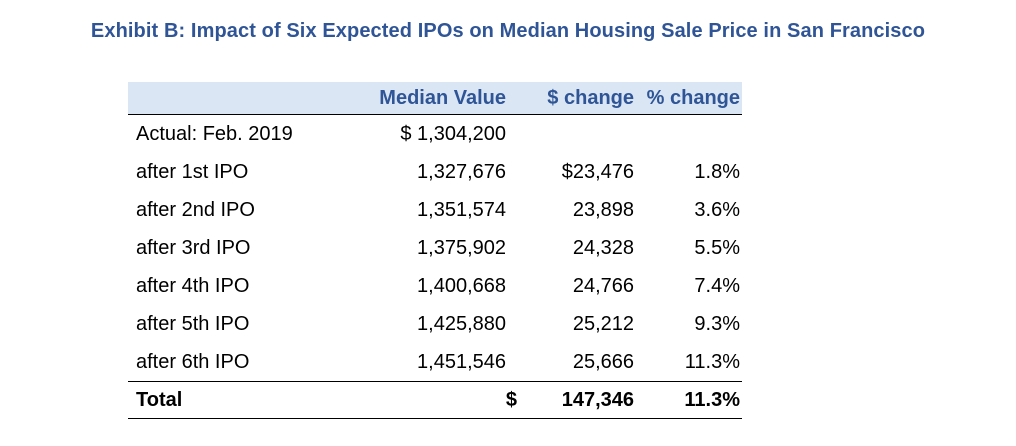  I want to click on header-median-value: Median Value, so click(442, 98).